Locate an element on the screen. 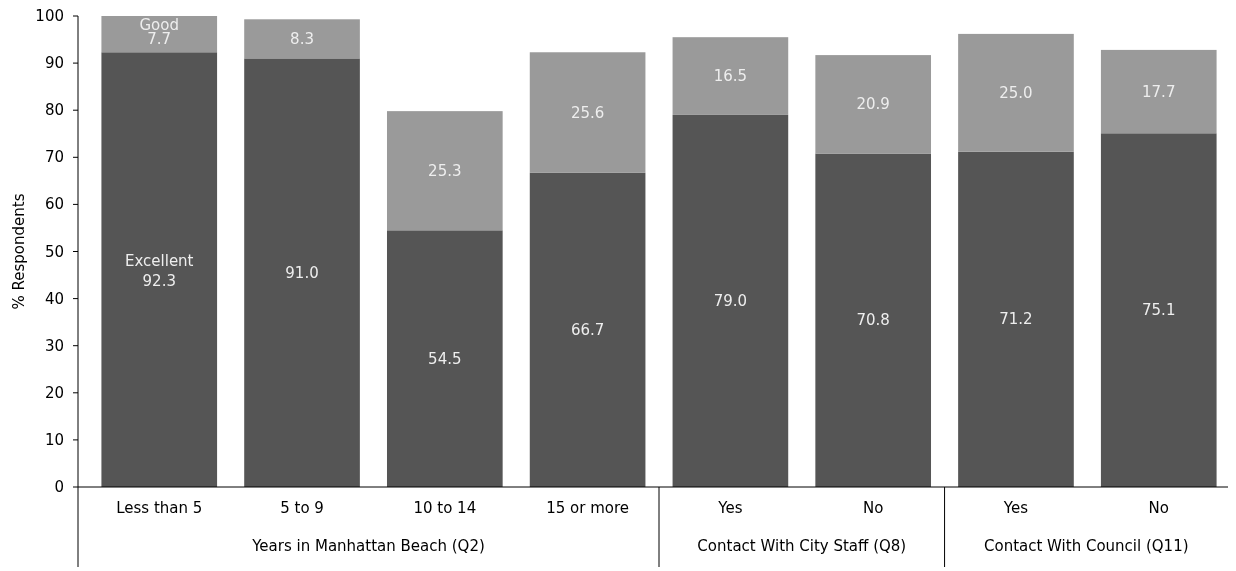 Image resolution: width=1236 pixels, height=571 pixels. y-tick-label: 80 is located at coordinates (54, 110).